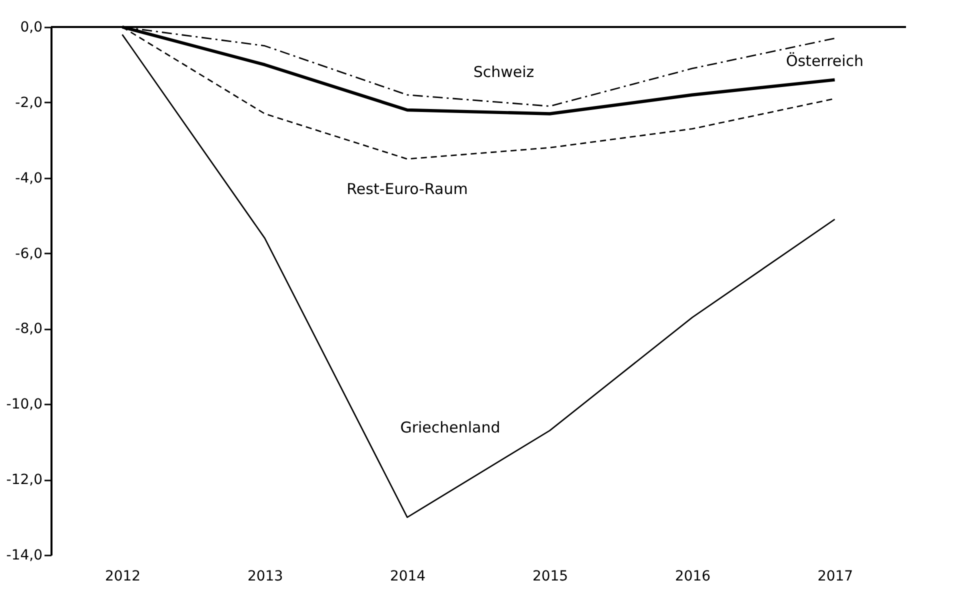 Image resolution: width=953 pixels, height=591 pixels. What do you see at coordinates (408, 576) in the screenshot?
I see `x-tick-label: 2014` at bounding box center [408, 576].